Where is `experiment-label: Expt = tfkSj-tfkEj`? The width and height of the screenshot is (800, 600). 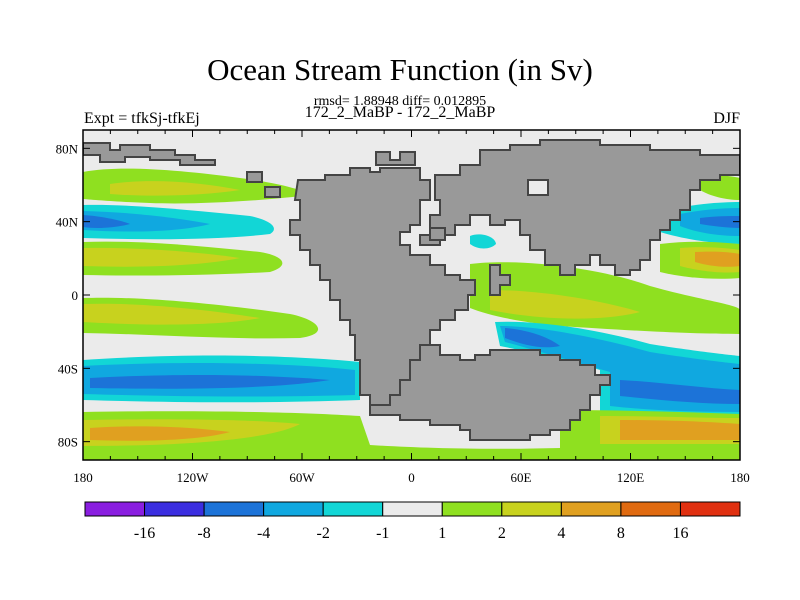 experiment-label: Expt = tfkSj-tfkEj is located at coordinates (142, 118).